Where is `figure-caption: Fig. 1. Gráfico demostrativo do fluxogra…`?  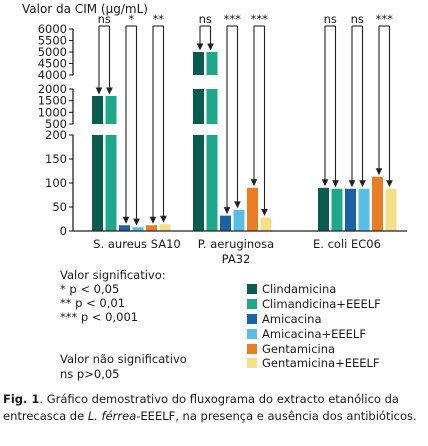
figure-caption: Fig. 1. Gráfico demostrativo do fluxogra… is located at coordinates (215, 408).